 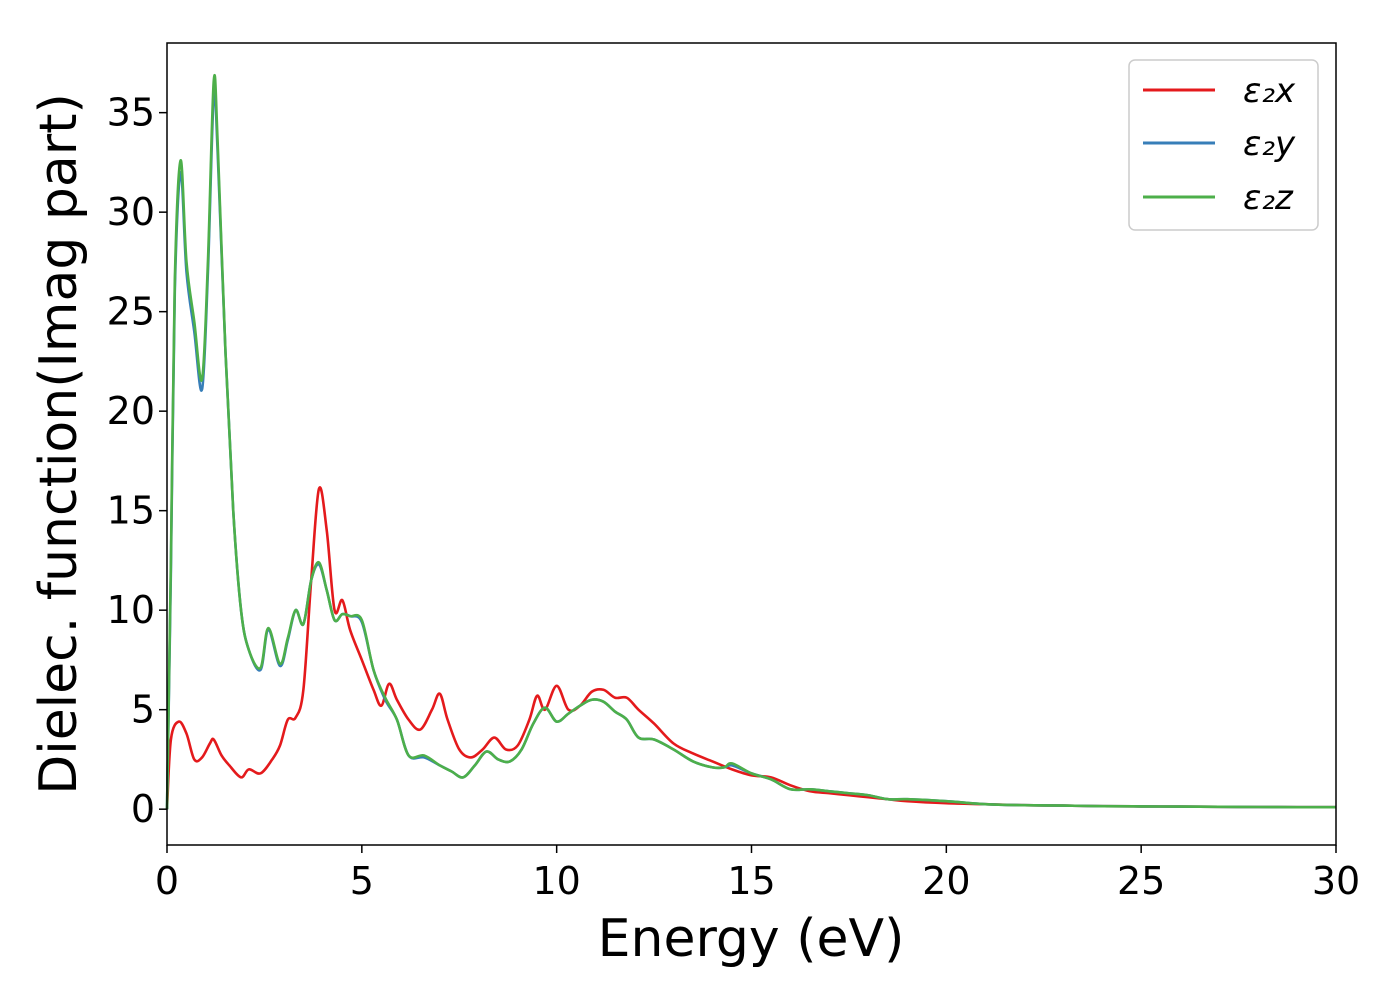 What do you see at coordinates (1269, 144) in the screenshot?
I see `legend-label-y: ε₂y` at bounding box center [1269, 144].